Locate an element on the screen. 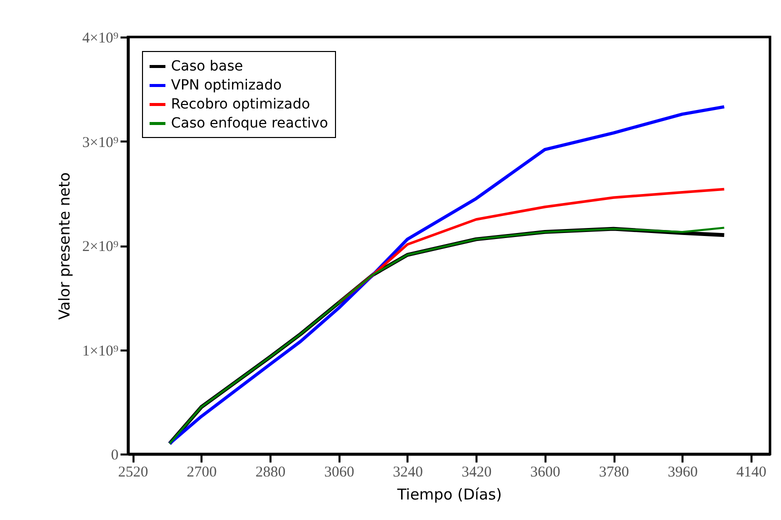  y-tick-label: 0 is located at coordinates (114, 456).